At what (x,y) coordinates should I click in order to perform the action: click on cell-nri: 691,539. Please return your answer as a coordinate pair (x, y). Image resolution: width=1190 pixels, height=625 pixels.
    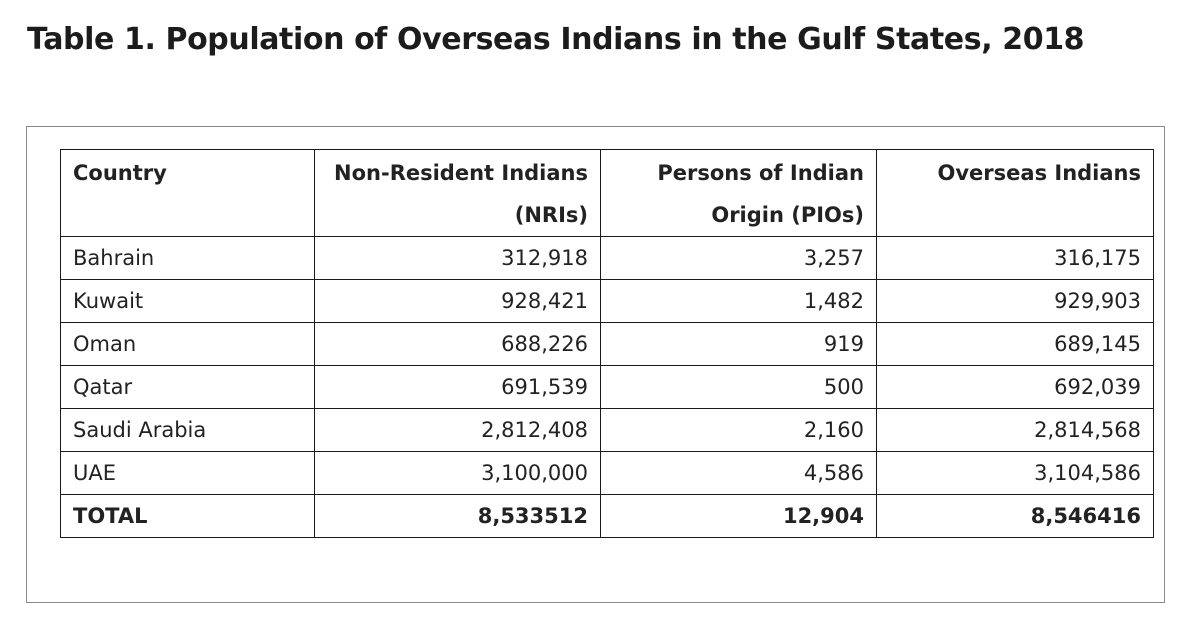
    Looking at the image, I should click on (457, 387).